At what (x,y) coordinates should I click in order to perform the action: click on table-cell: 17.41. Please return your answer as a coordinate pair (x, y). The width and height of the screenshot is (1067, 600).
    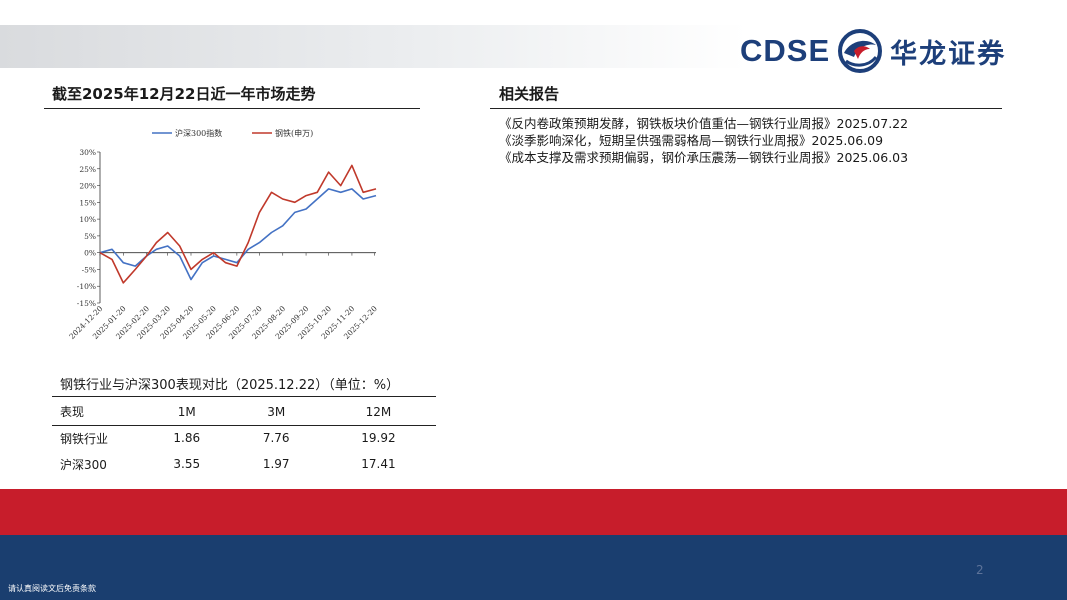
    Looking at the image, I should click on (378, 464).